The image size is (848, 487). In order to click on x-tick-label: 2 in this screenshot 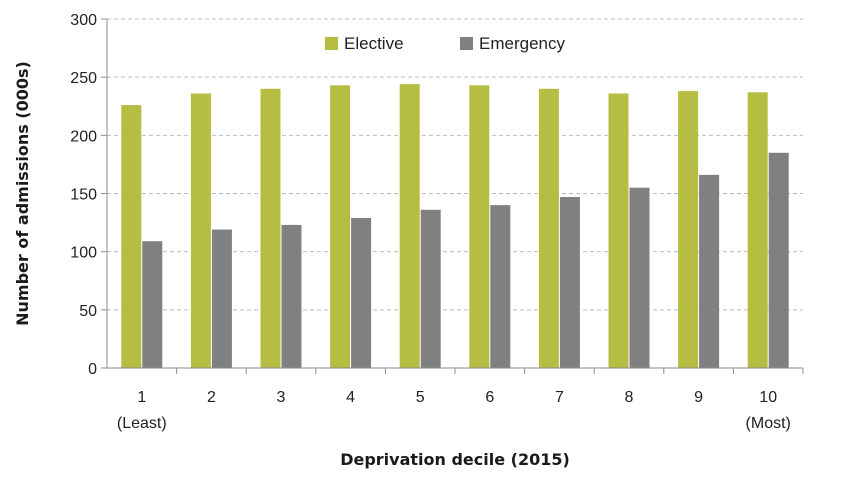, I will do `click(211, 397)`.